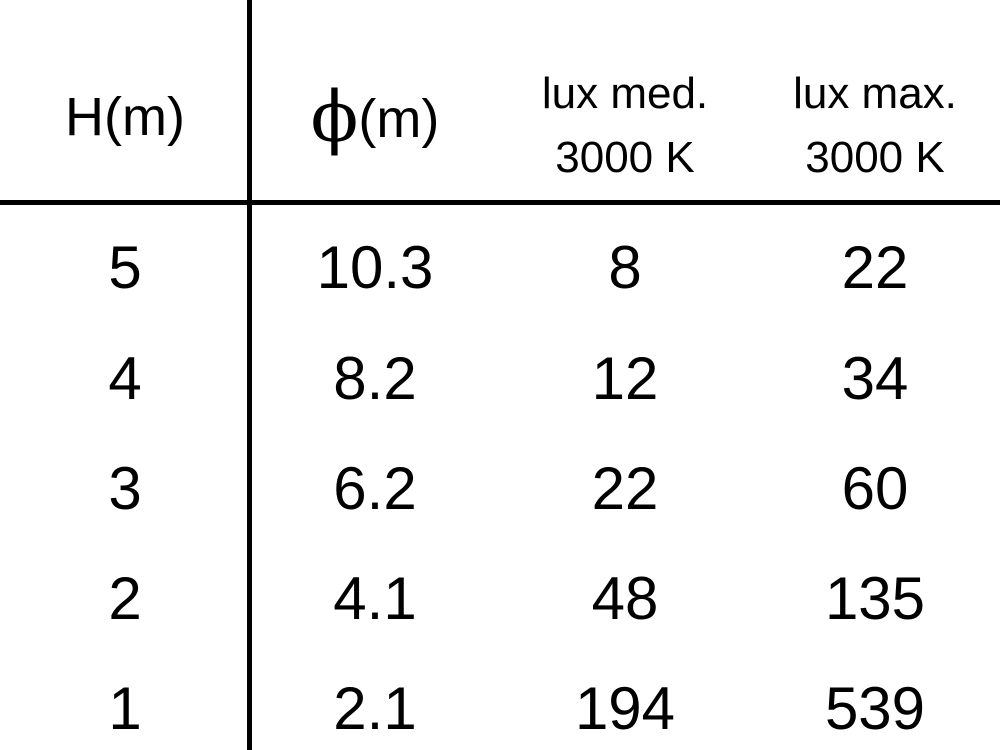 This screenshot has height=750, width=1000. Describe the element at coordinates (625, 157) in the screenshot. I see `header-lux-med-line2: 3000 K` at that location.